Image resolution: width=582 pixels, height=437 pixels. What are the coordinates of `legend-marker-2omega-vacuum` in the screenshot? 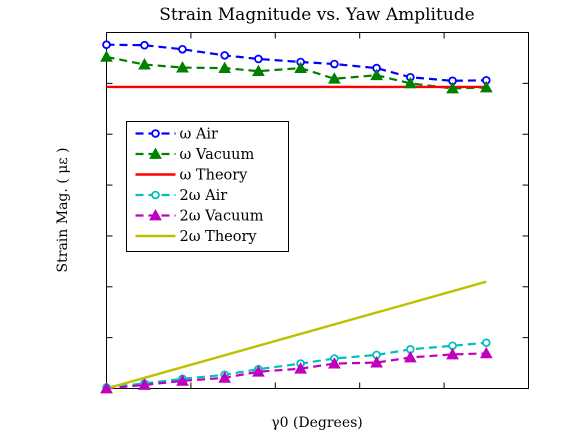 It's located at (155, 214).